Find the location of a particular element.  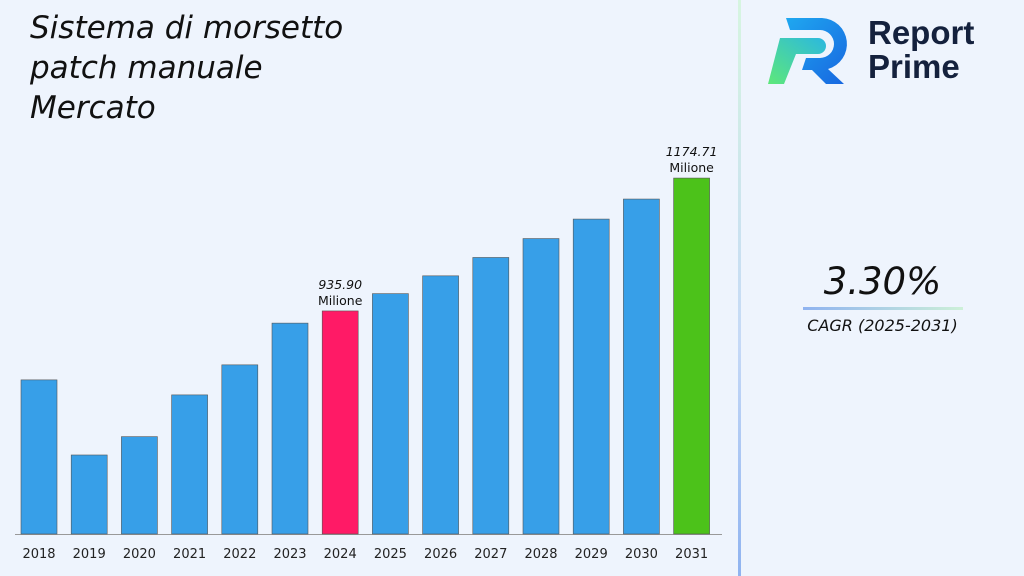

bar-2022 is located at coordinates (240, 449).